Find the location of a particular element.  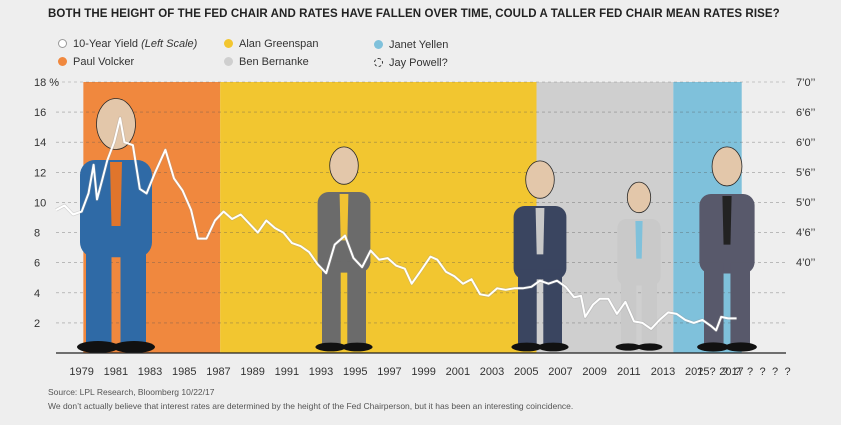

y-tick-label: 10 is located at coordinates (40, 203).